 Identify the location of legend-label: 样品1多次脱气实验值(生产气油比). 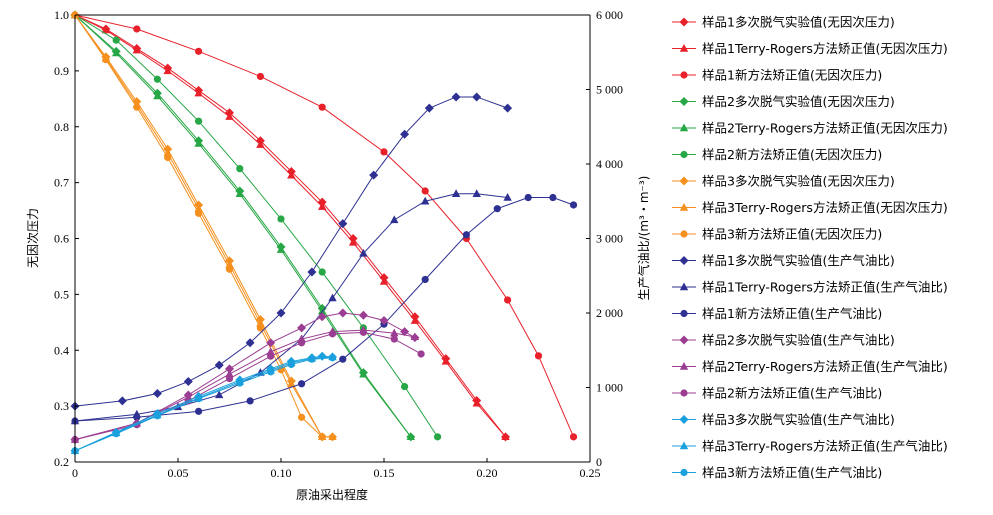
(798, 260).